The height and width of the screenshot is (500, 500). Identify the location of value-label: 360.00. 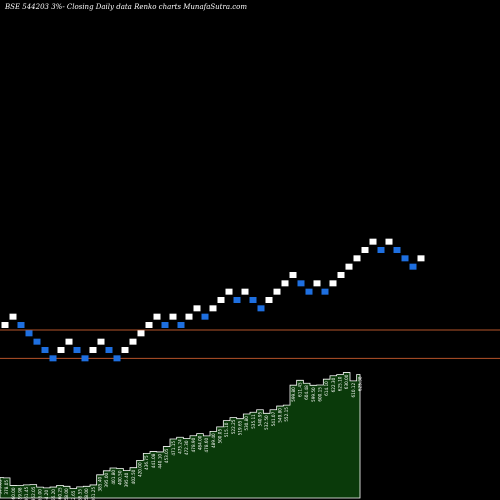
(13, 493).